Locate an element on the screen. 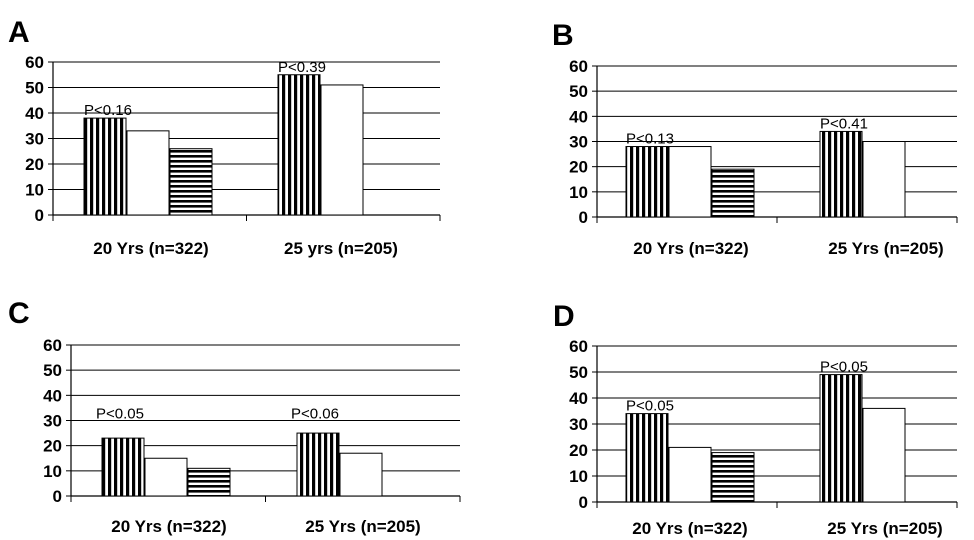 This screenshot has width=974, height=540. panel-letter: C is located at coordinates (19, 313).